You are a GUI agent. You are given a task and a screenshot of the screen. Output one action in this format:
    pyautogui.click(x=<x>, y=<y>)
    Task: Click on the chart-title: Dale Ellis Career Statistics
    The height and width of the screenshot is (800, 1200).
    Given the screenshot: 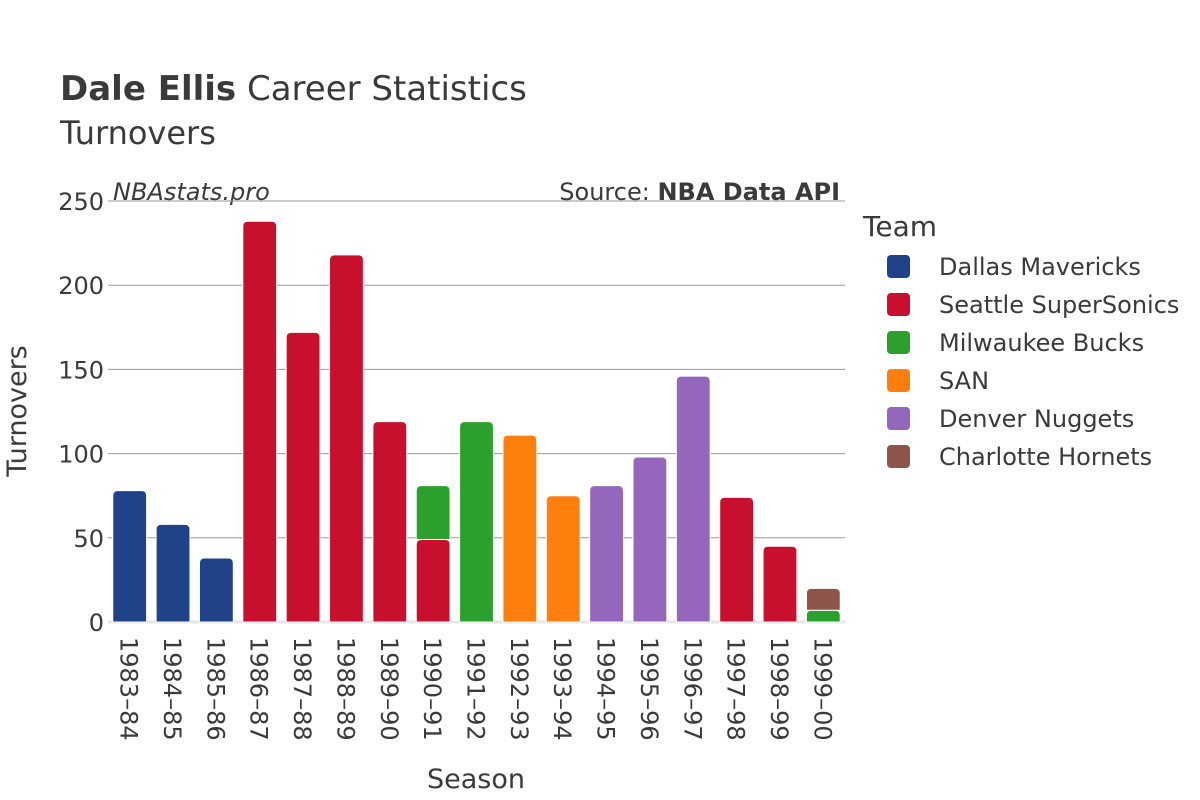 What is the action you would take?
    pyautogui.click(x=293, y=89)
    